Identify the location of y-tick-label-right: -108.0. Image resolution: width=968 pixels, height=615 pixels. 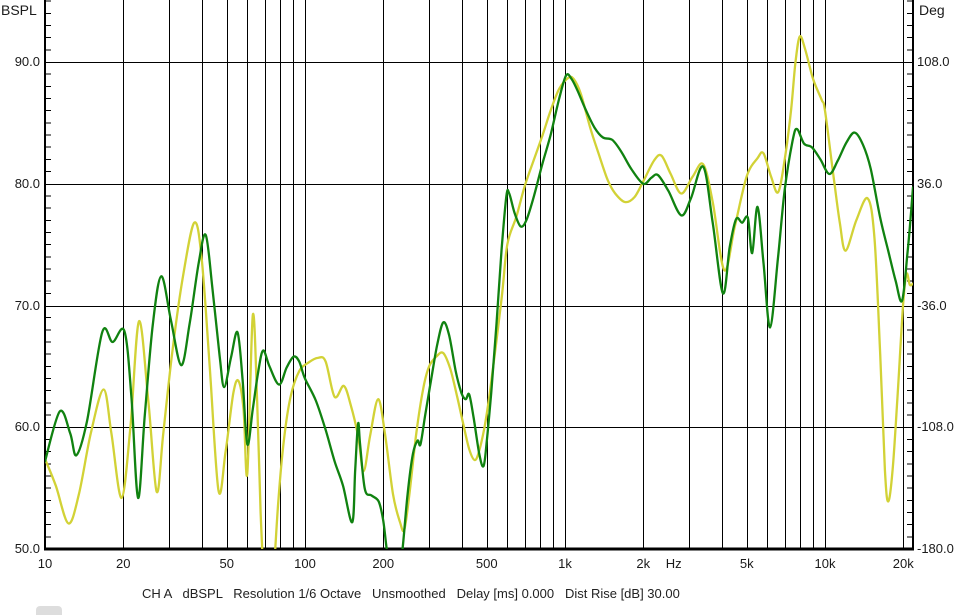
(935, 427).